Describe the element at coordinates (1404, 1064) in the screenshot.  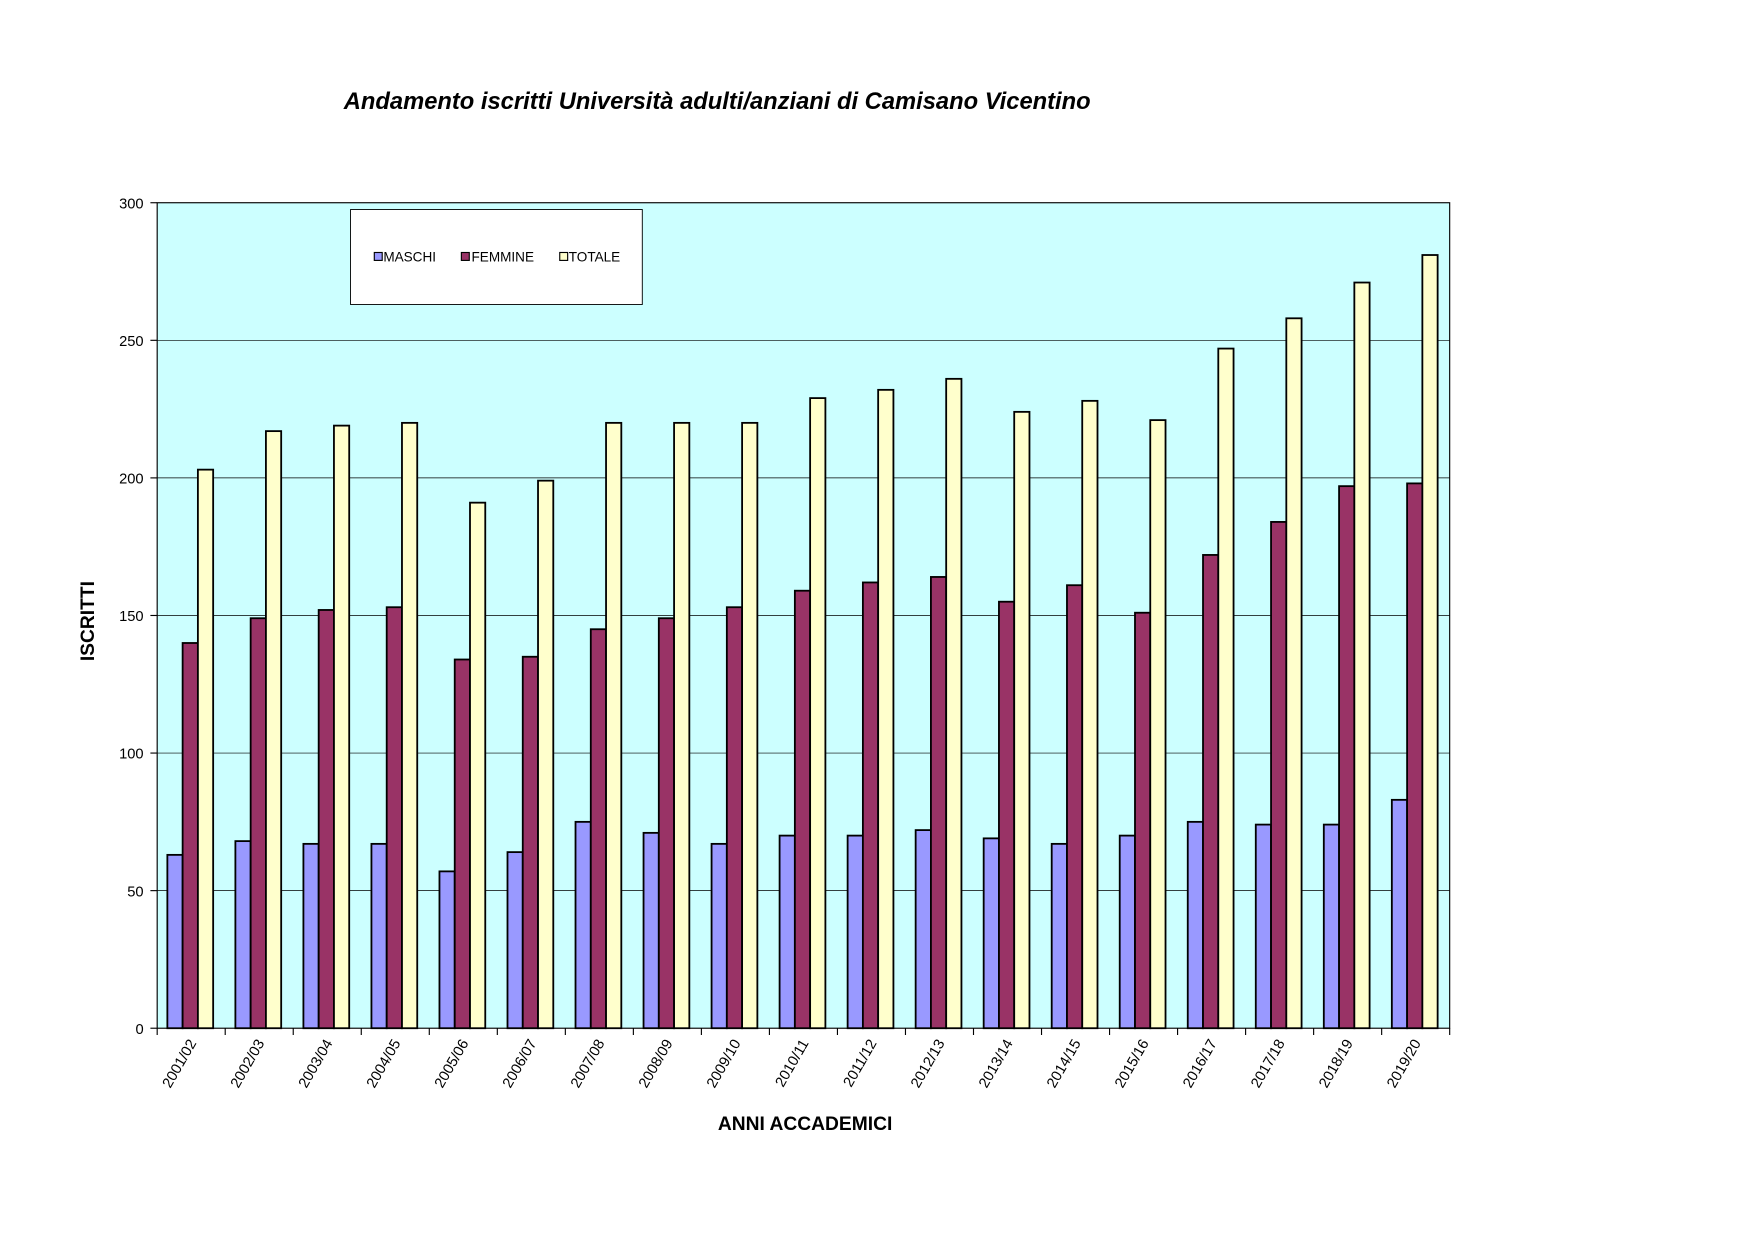
I see `x-tick-label: 2019/20` at that location.